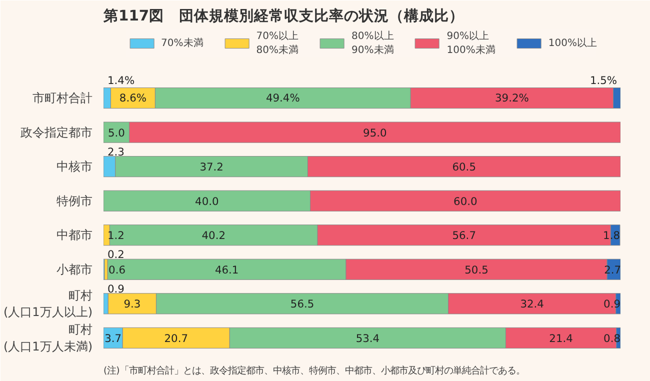 This screenshot has width=650, height=381. I want to click on data-label: 3.7, so click(113, 338).